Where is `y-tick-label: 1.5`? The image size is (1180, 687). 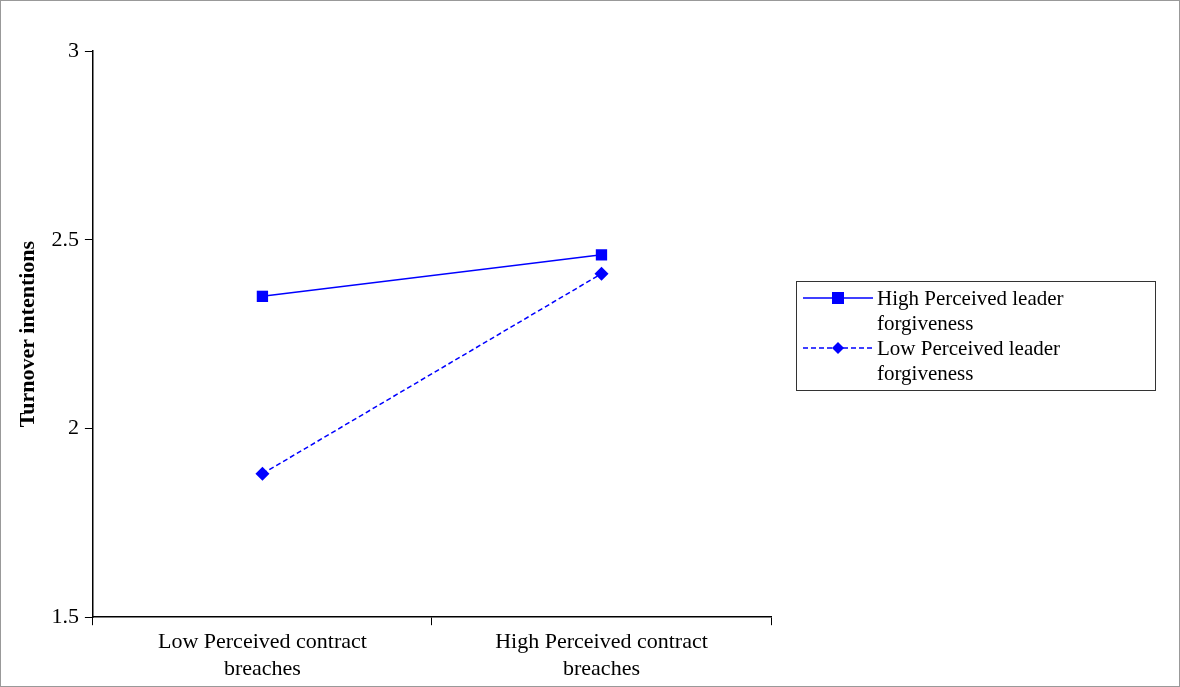 y-tick-label: 1.5 is located at coordinates (65, 615).